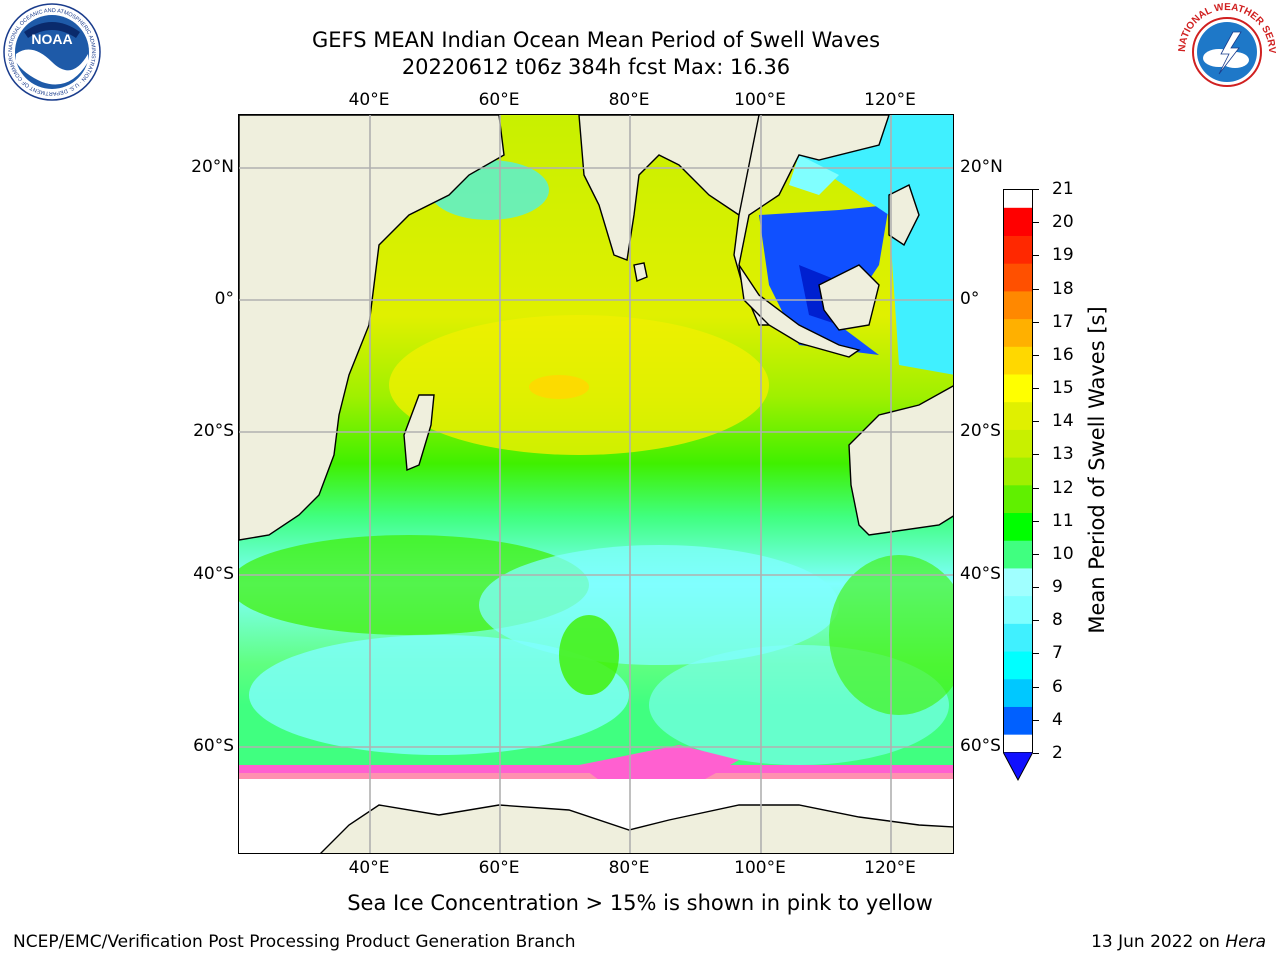  I want to click on lat-label-left: 20°S, so click(213, 431).